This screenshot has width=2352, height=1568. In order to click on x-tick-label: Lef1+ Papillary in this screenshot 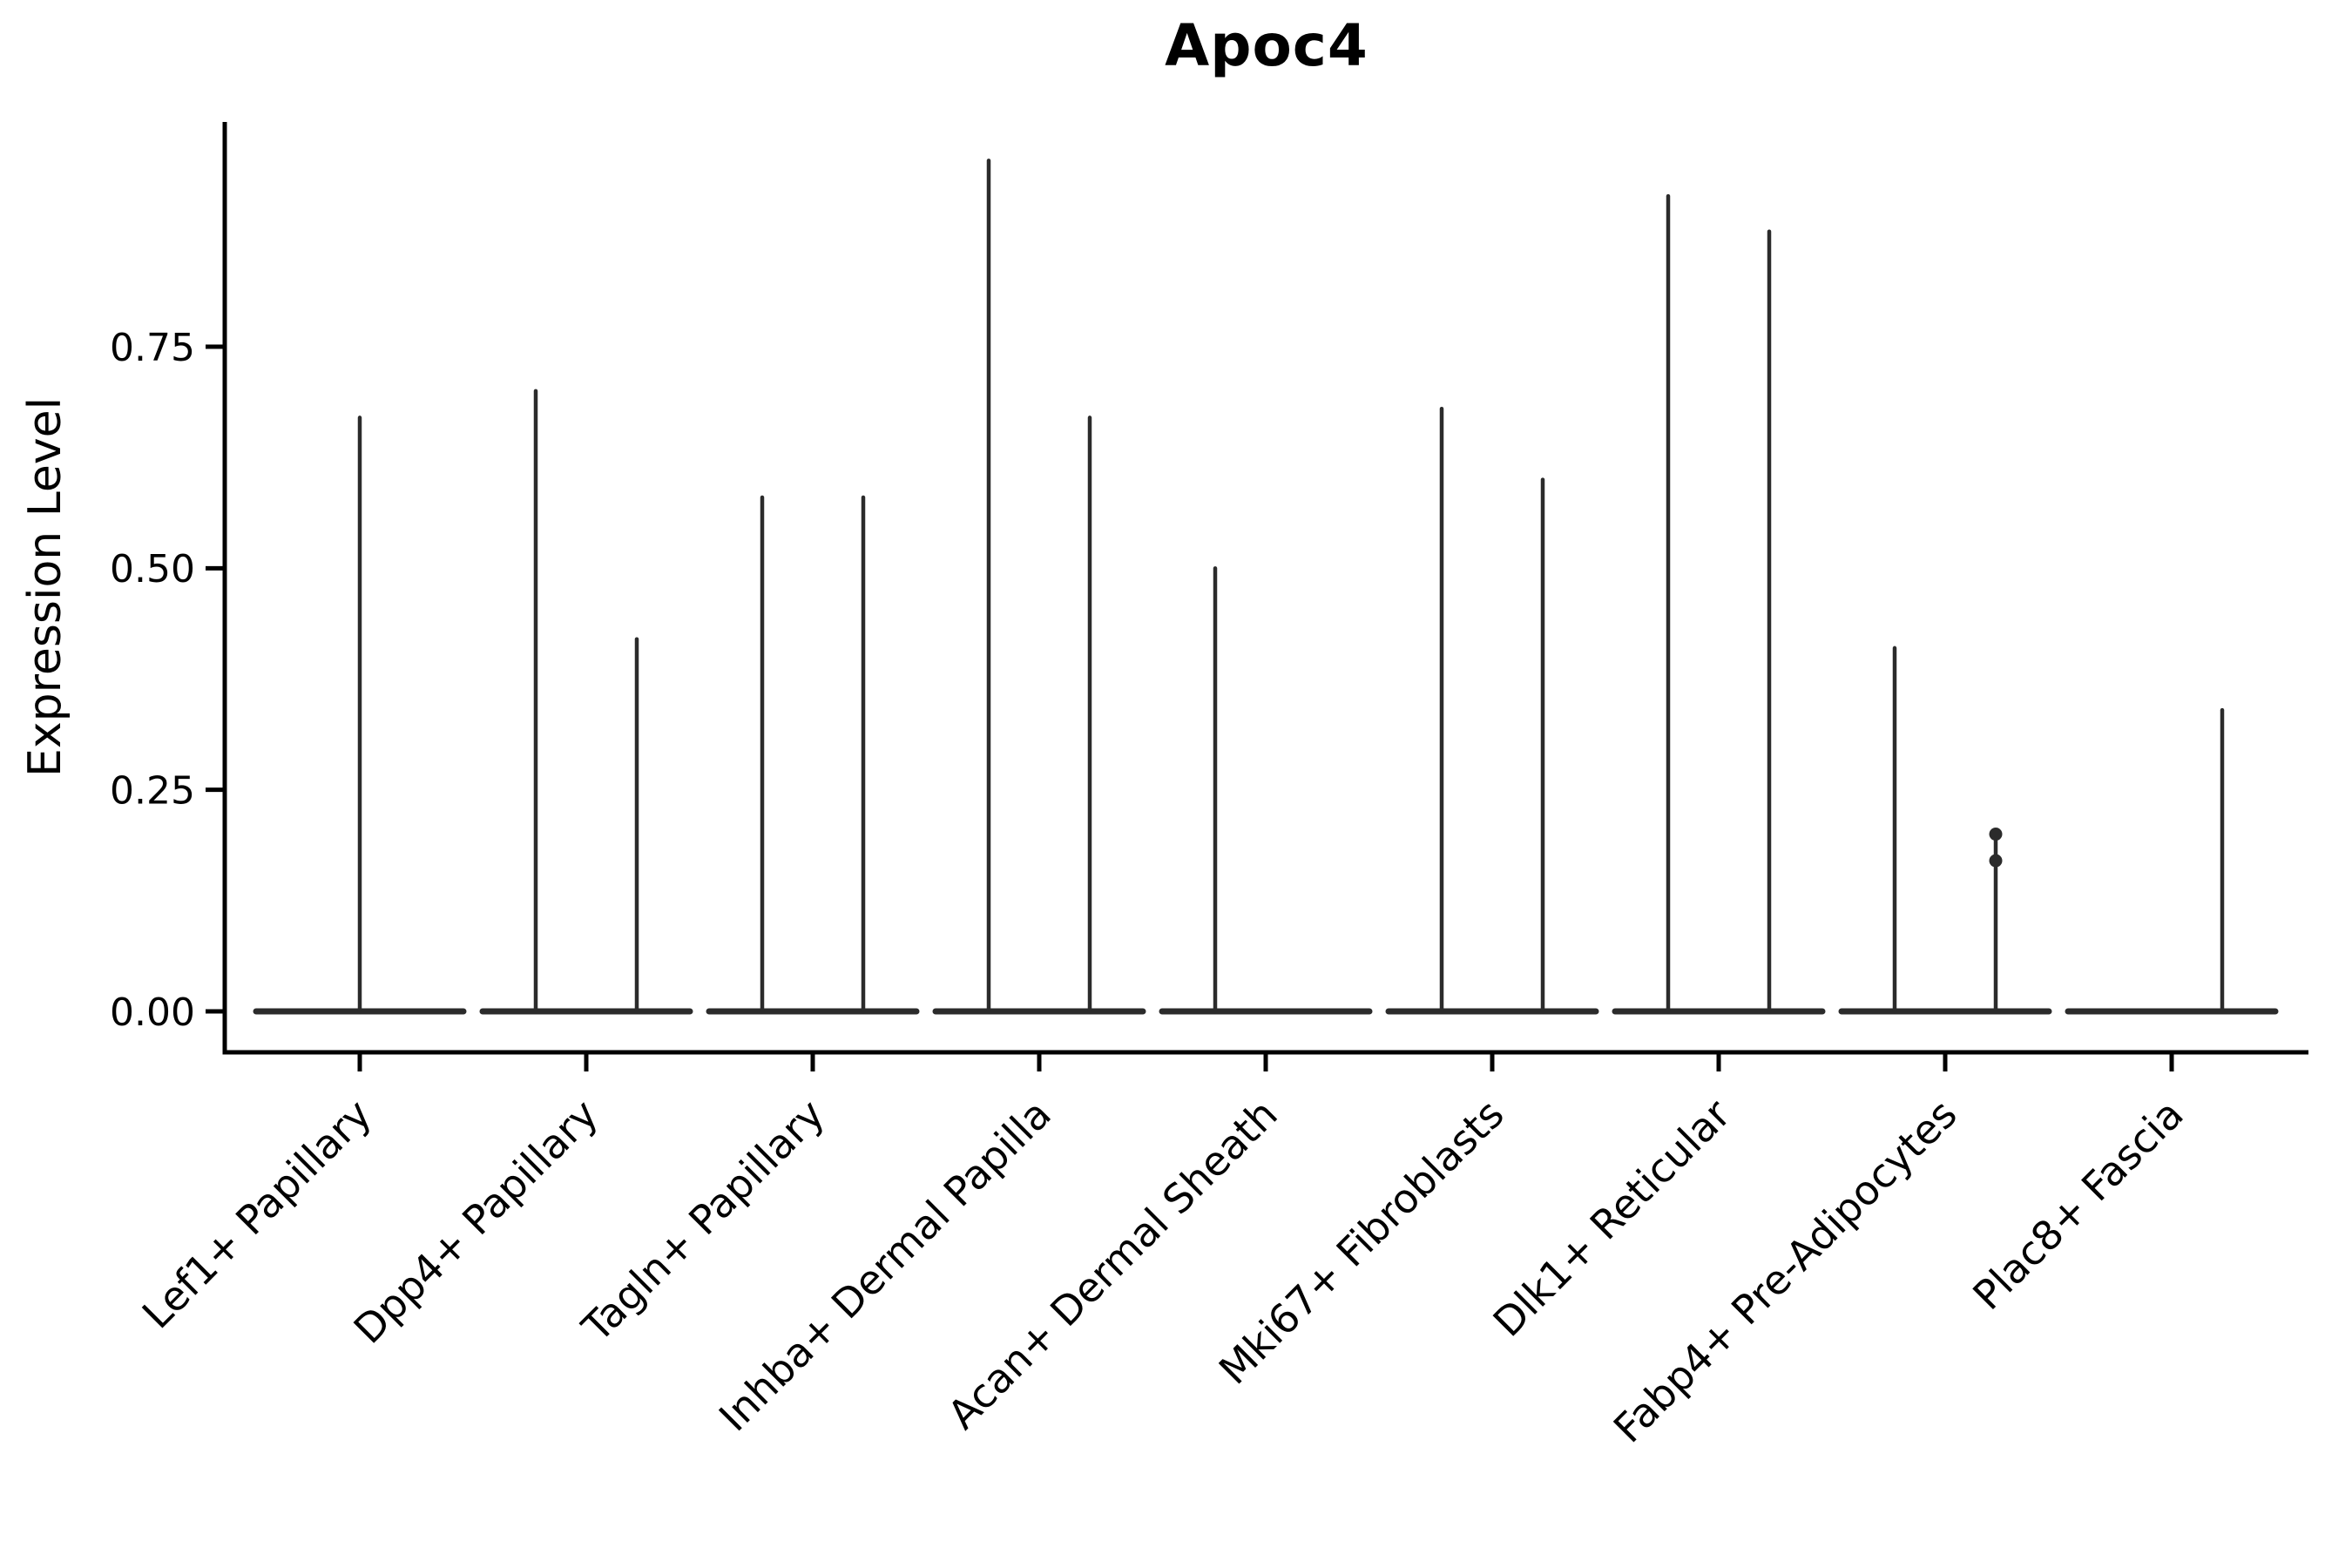, I will do `click(257, 1214)`.